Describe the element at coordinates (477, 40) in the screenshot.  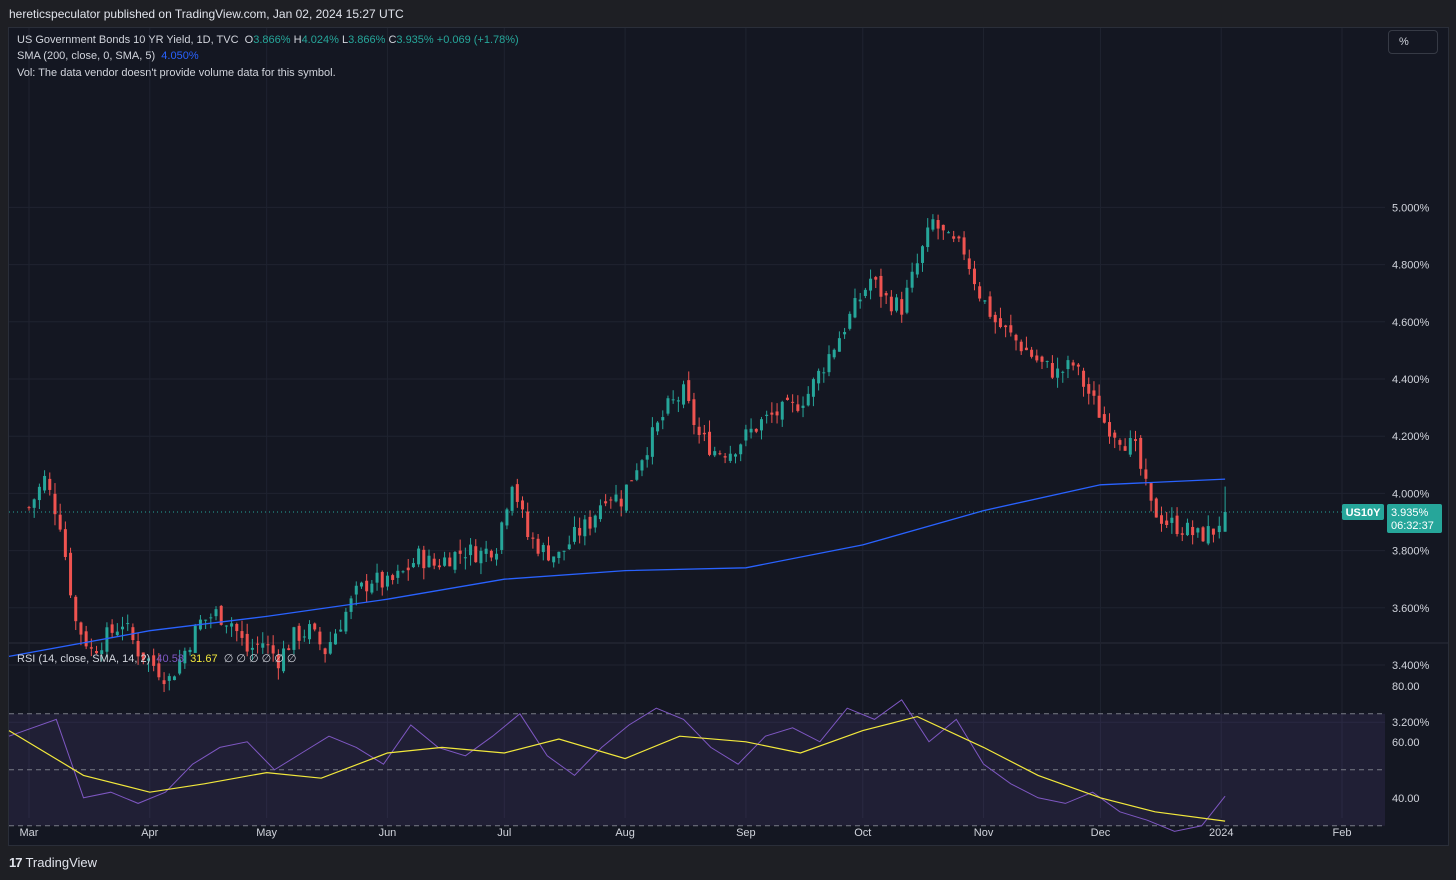
I see `legend-change: +0.069 (+1.78%)` at that location.